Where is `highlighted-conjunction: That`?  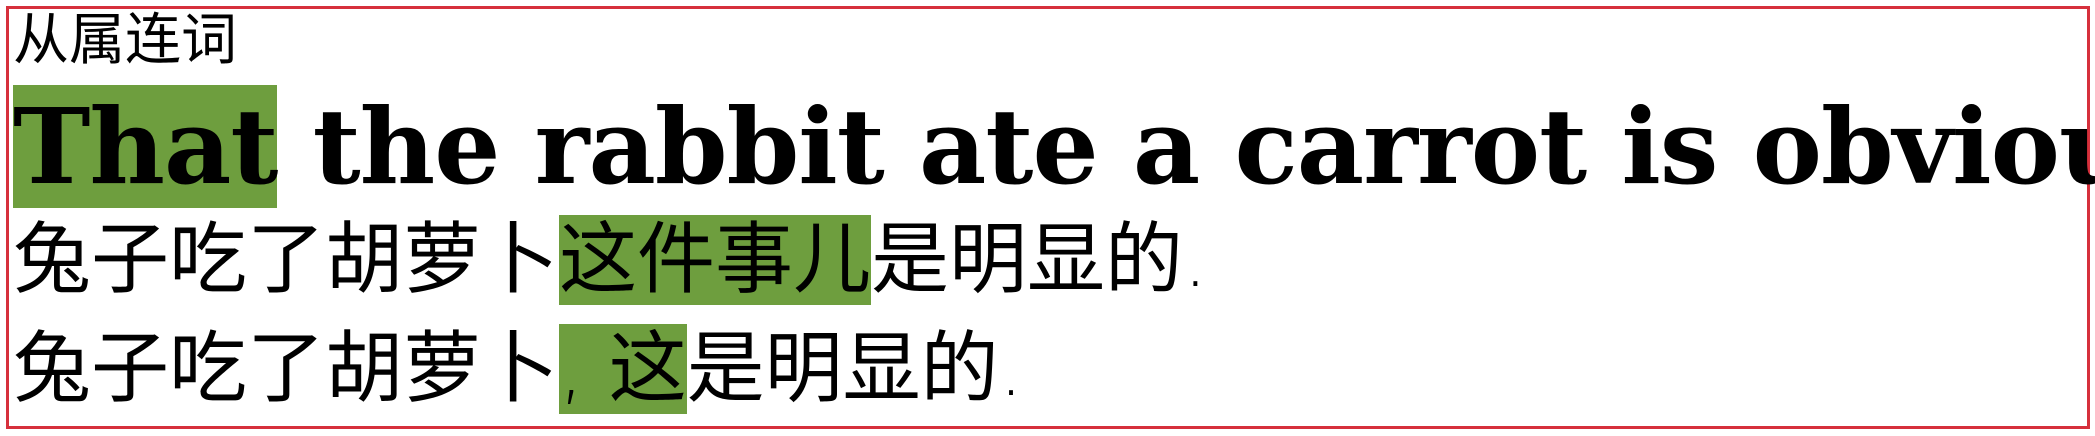 highlighted-conjunction: That is located at coordinates (145, 146).